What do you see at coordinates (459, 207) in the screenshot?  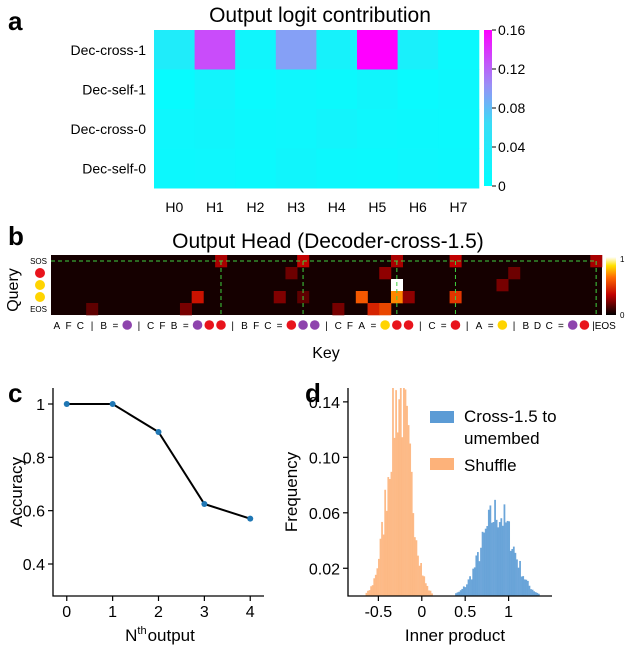 I see `column-label: H7` at bounding box center [459, 207].